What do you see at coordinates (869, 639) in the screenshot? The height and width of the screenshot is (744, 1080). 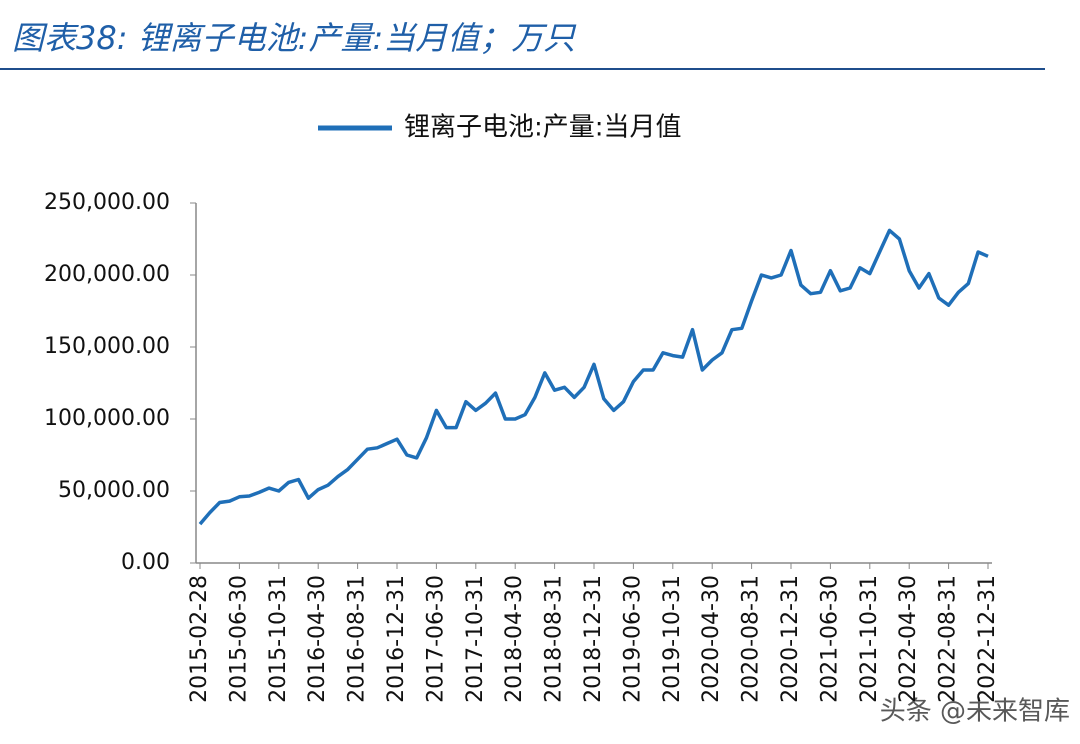 I see `x-tick-label: 2021-10-31` at bounding box center [869, 639].